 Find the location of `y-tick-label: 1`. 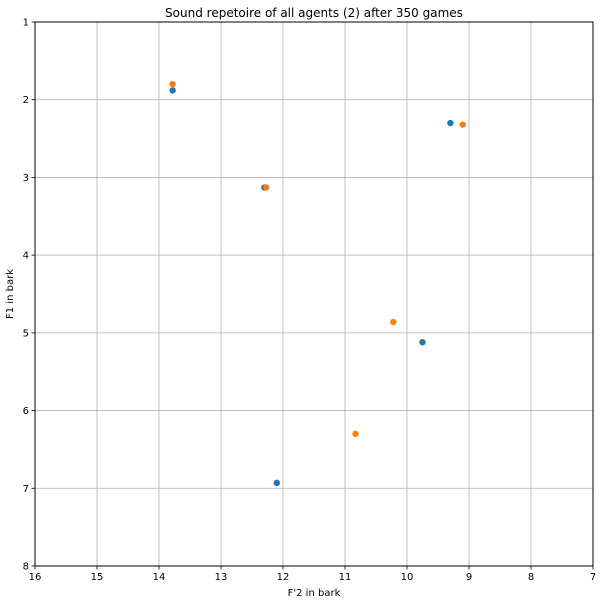

y-tick-label: 1 is located at coordinates (26, 23).